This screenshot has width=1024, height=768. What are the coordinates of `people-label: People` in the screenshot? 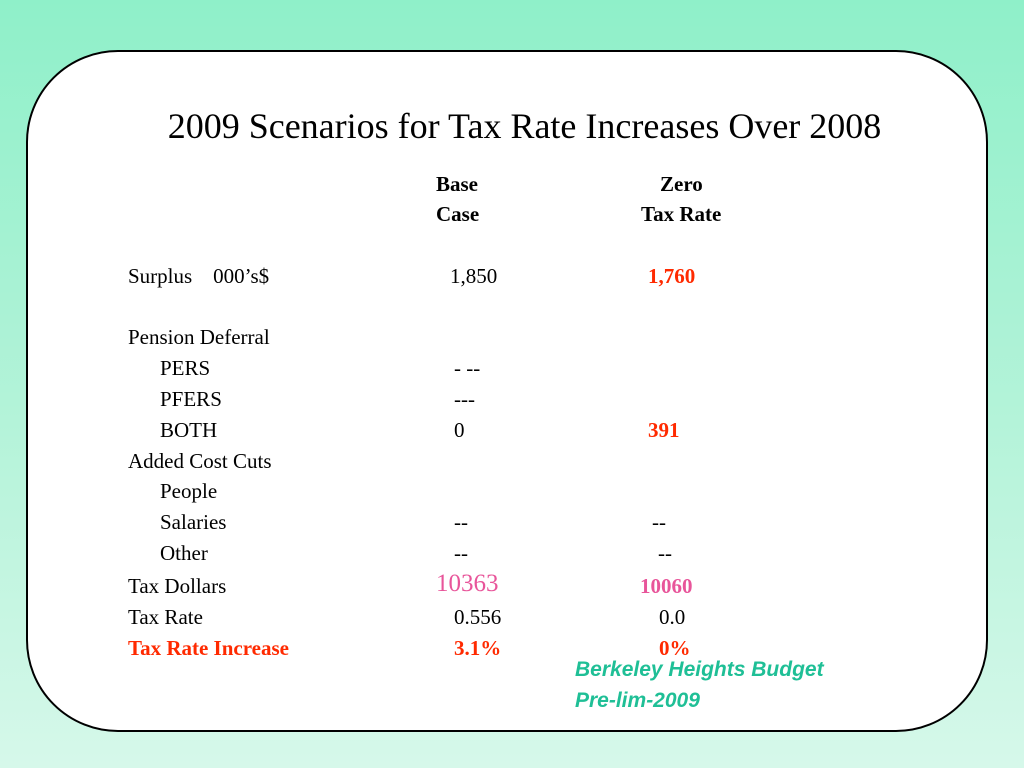 It's located at (189, 491).